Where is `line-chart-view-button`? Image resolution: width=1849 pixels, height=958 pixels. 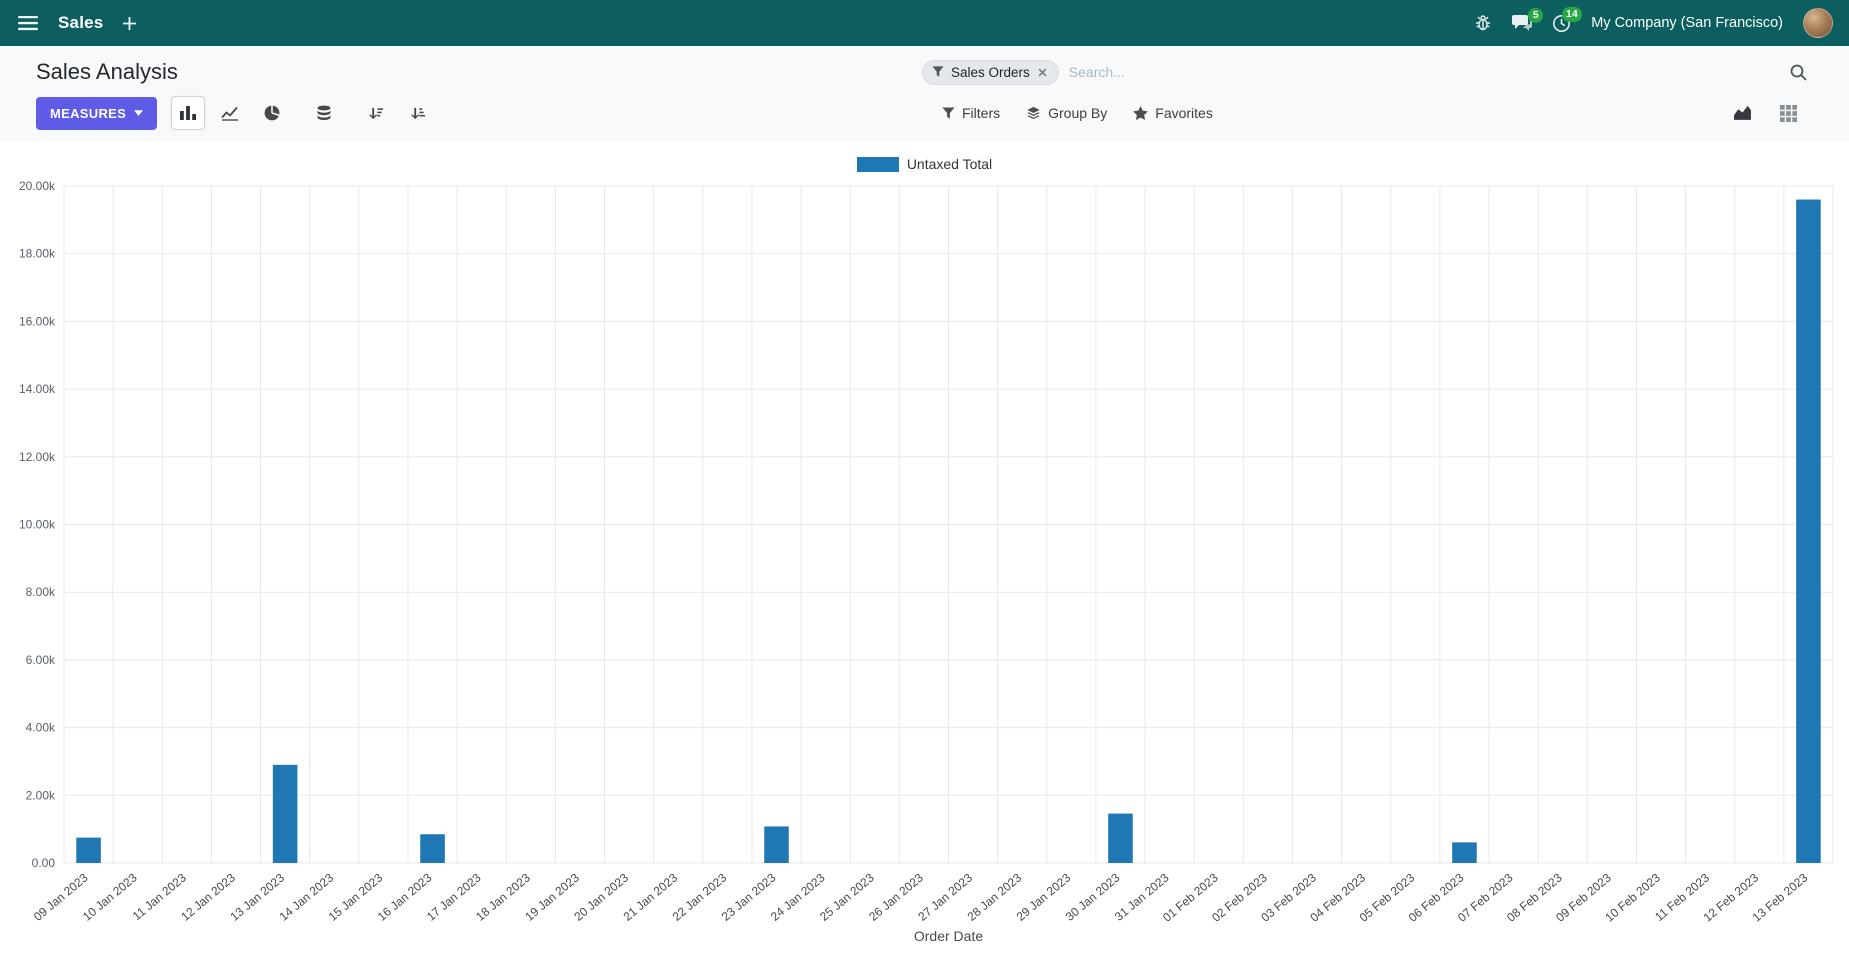 line-chart-view-button is located at coordinates (230, 113).